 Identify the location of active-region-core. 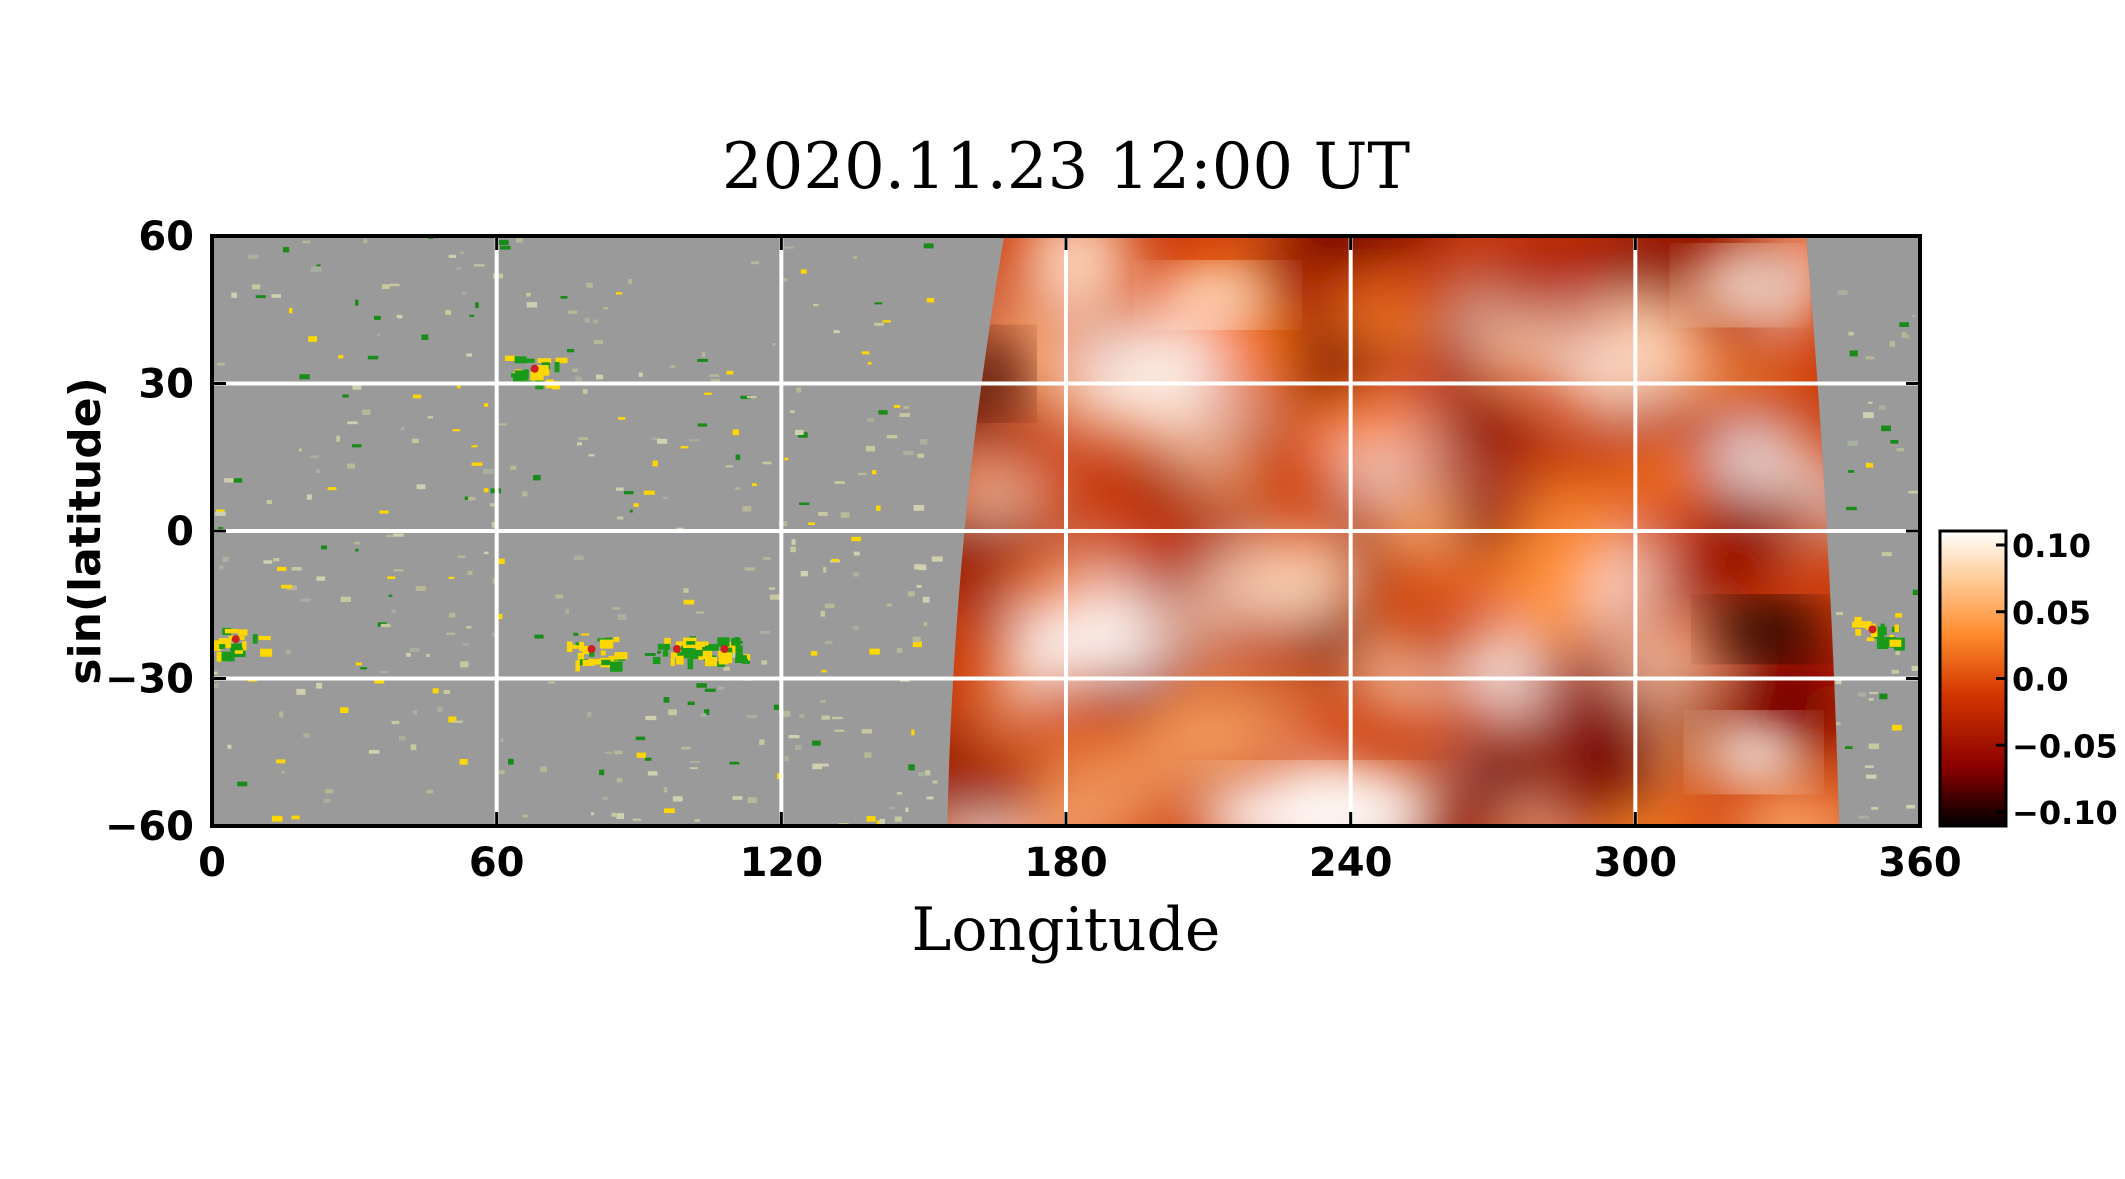
(591, 649).